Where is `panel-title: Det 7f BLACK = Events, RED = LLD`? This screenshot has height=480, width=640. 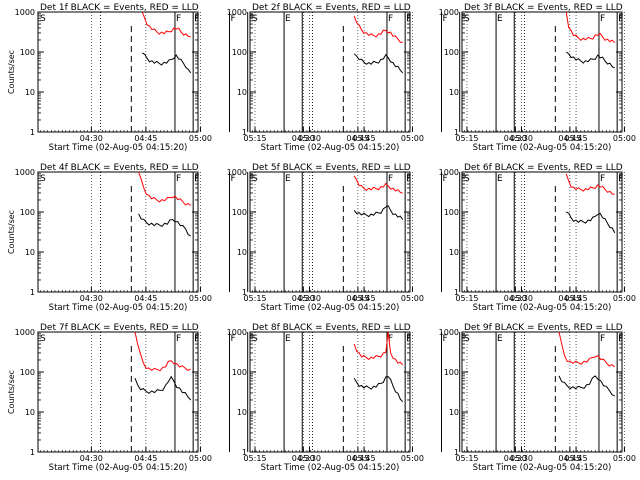
panel-title: Det 7f BLACK = Events, RED = LLD is located at coordinates (119, 328).